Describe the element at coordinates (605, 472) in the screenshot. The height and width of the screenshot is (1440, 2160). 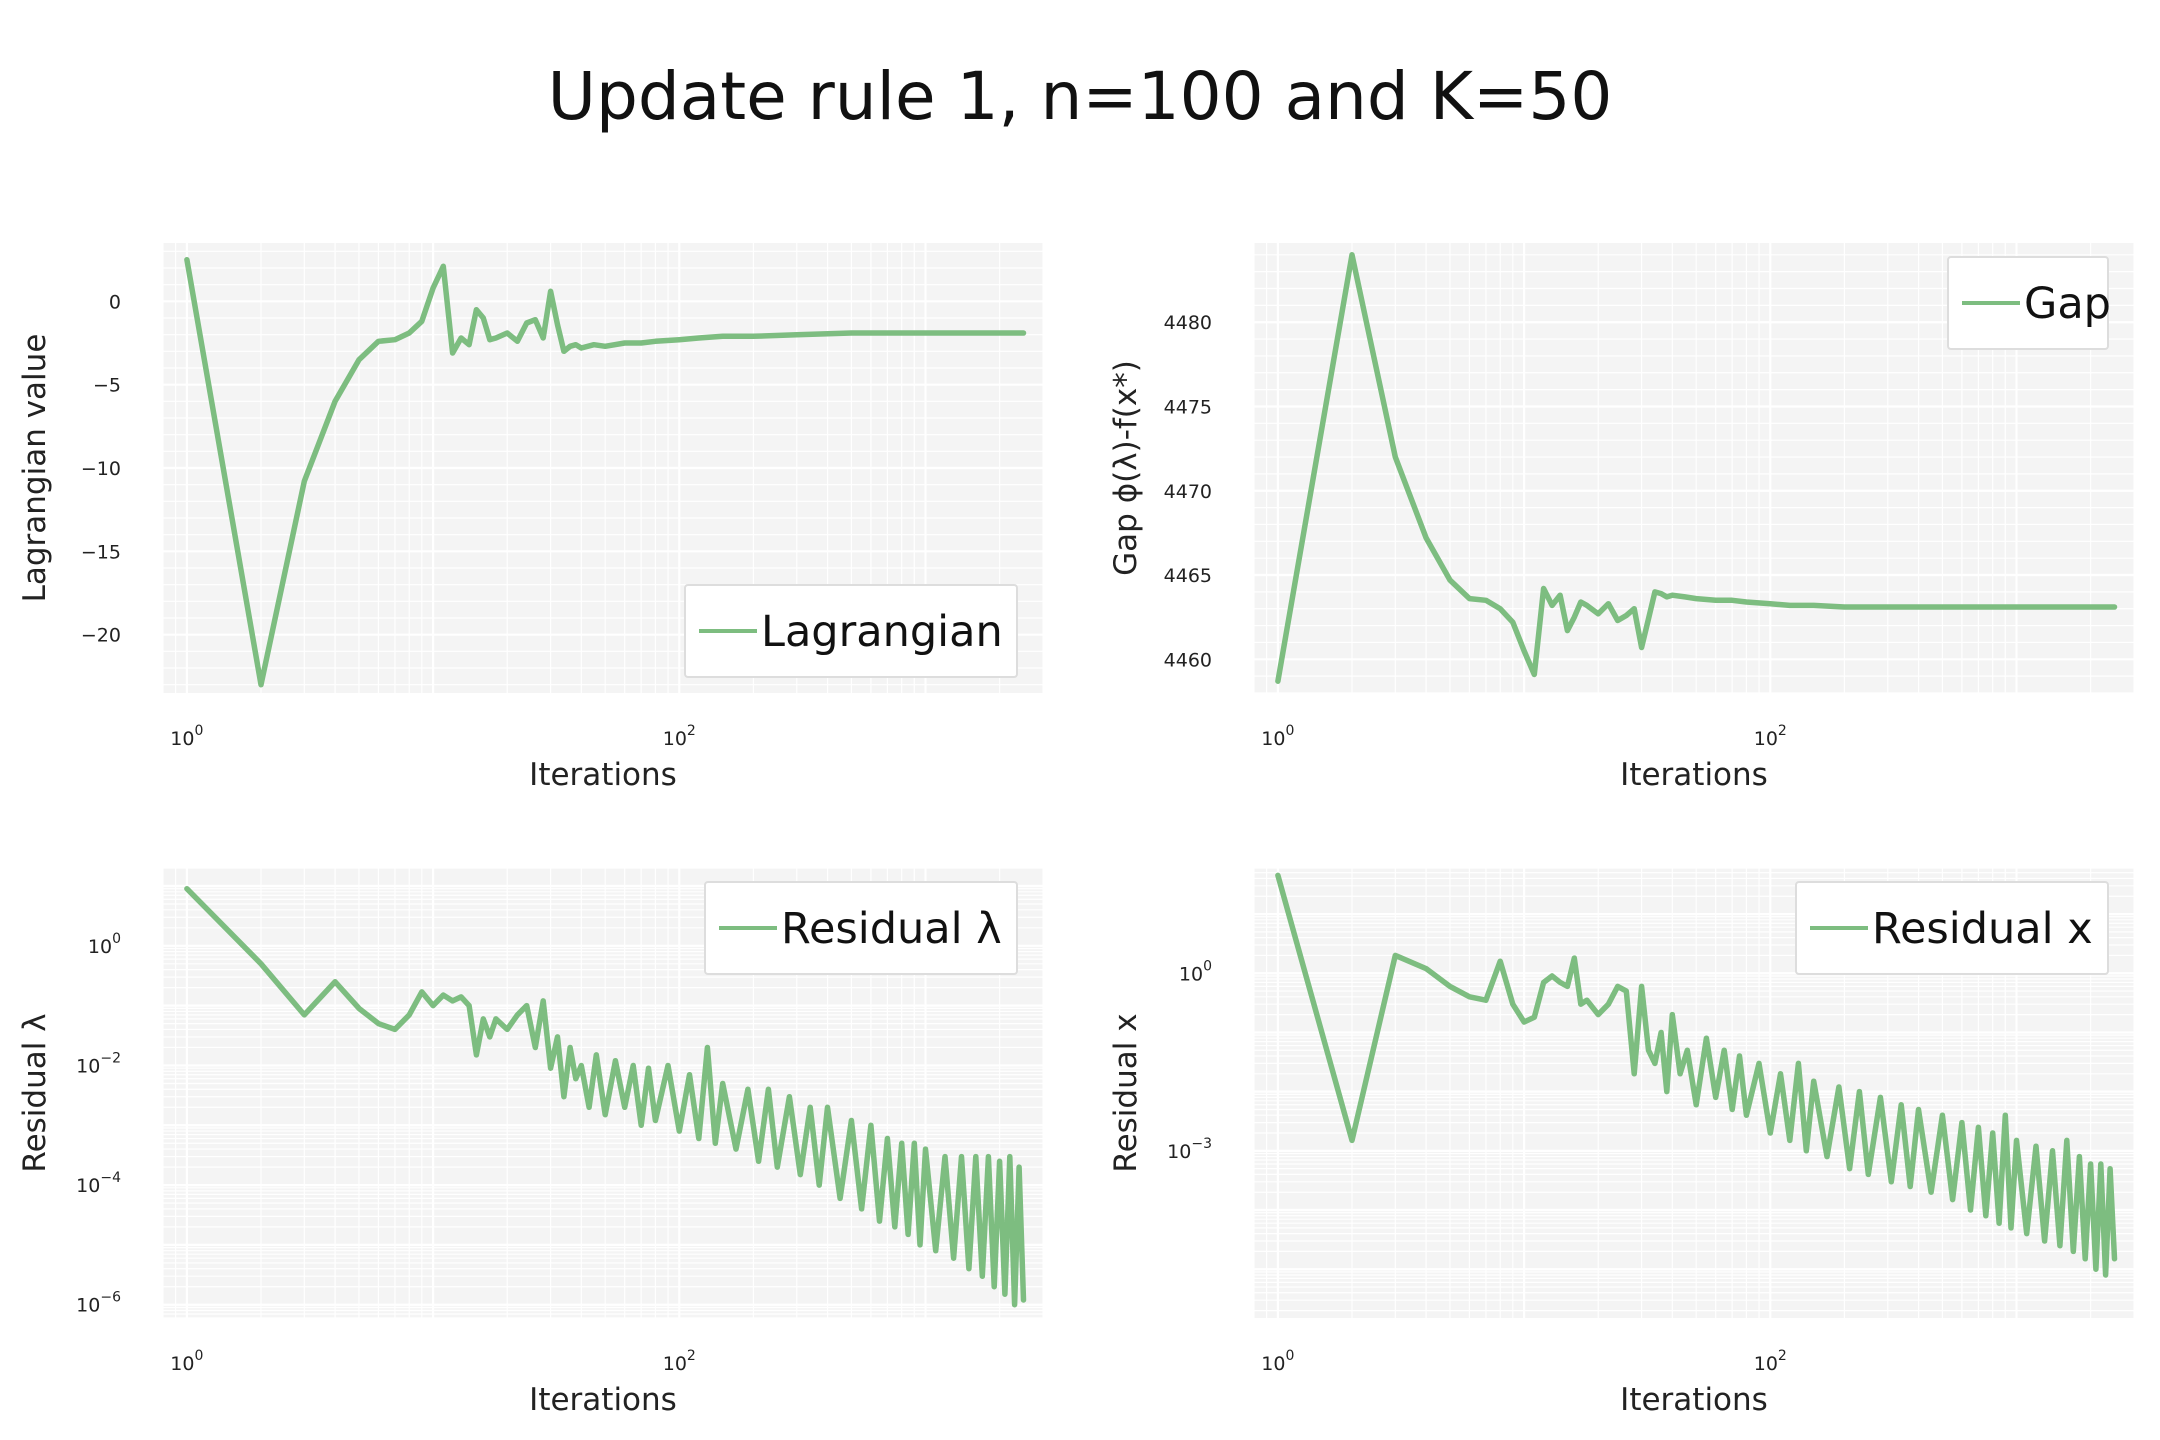
I see `series-line-lagrangian` at that location.